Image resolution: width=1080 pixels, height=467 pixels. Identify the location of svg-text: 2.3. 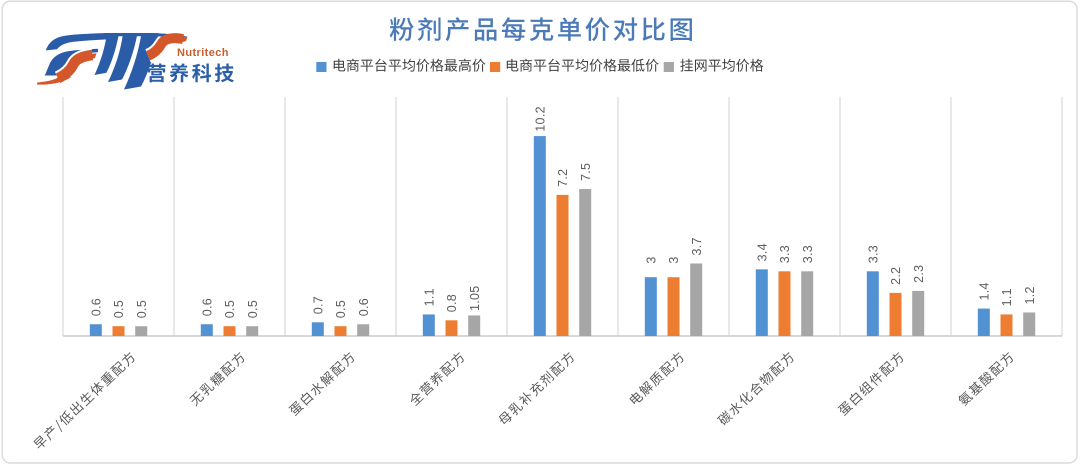
(919, 274).